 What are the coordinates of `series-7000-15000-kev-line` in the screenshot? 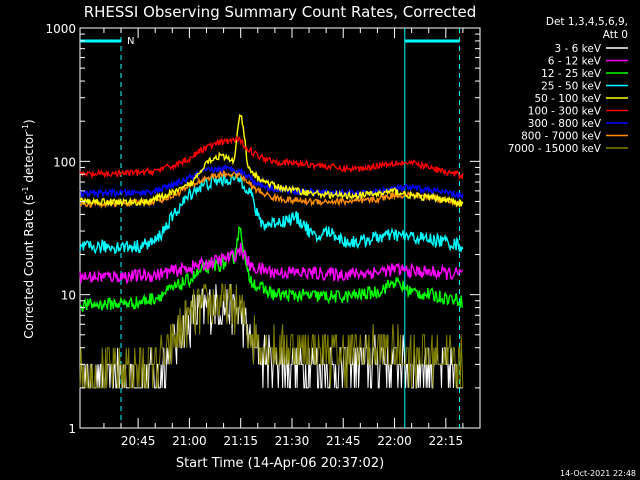 It's located at (271, 336).